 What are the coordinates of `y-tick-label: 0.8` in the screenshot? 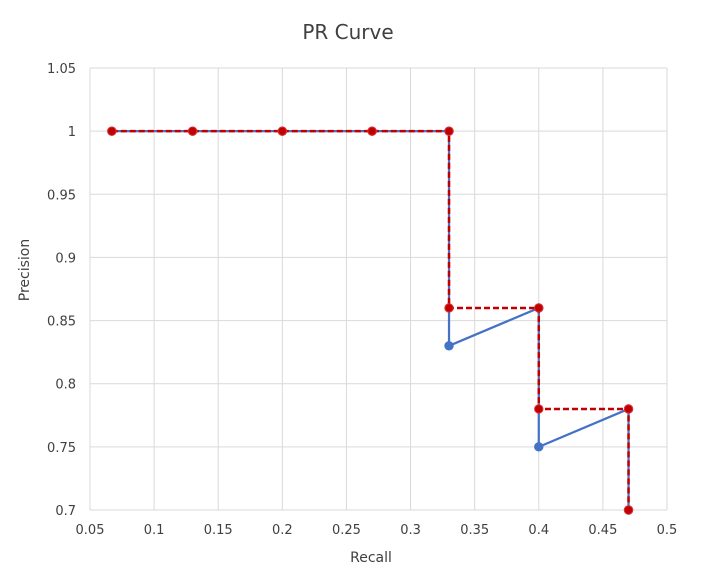 It's located at (65, 385).